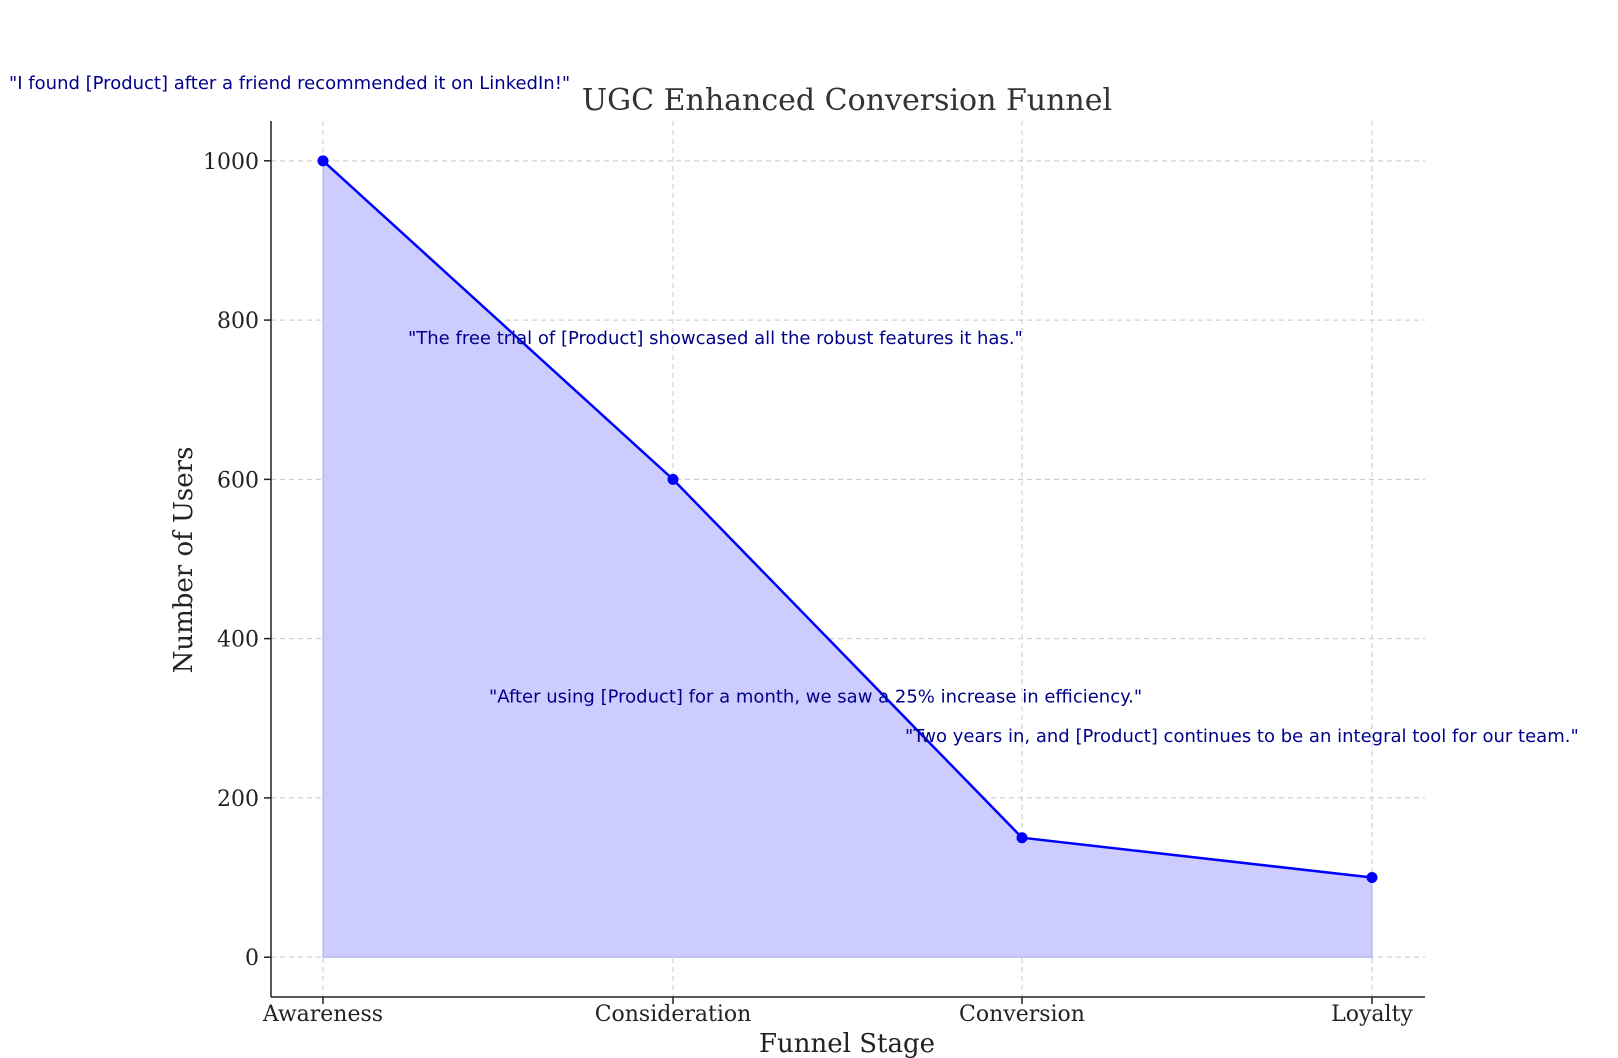  What do you see at coordinates (673, 1014) in the screenshot?
I see `x-tick-label: Consideration` at bounding box center [673, 1014].